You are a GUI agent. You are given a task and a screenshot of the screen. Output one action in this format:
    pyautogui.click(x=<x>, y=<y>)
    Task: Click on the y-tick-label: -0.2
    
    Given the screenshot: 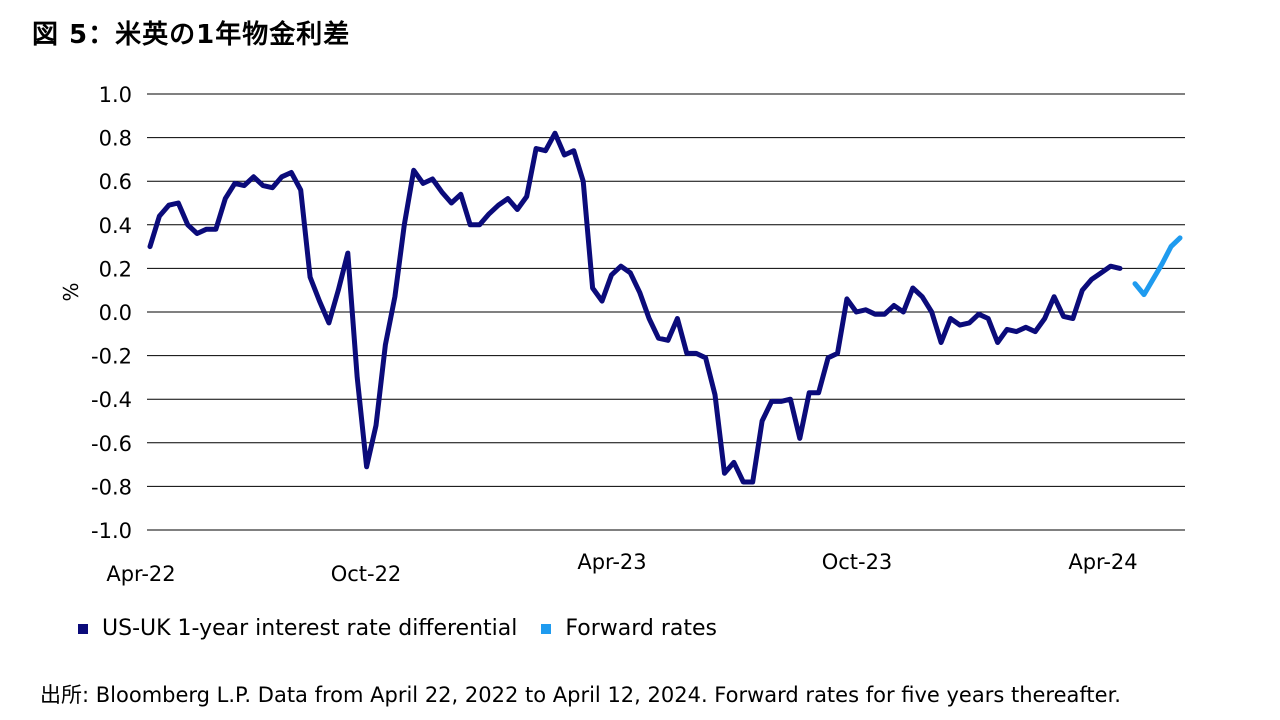 What is the action you would take?
    pyautogui.click(x=111, y=357)
    